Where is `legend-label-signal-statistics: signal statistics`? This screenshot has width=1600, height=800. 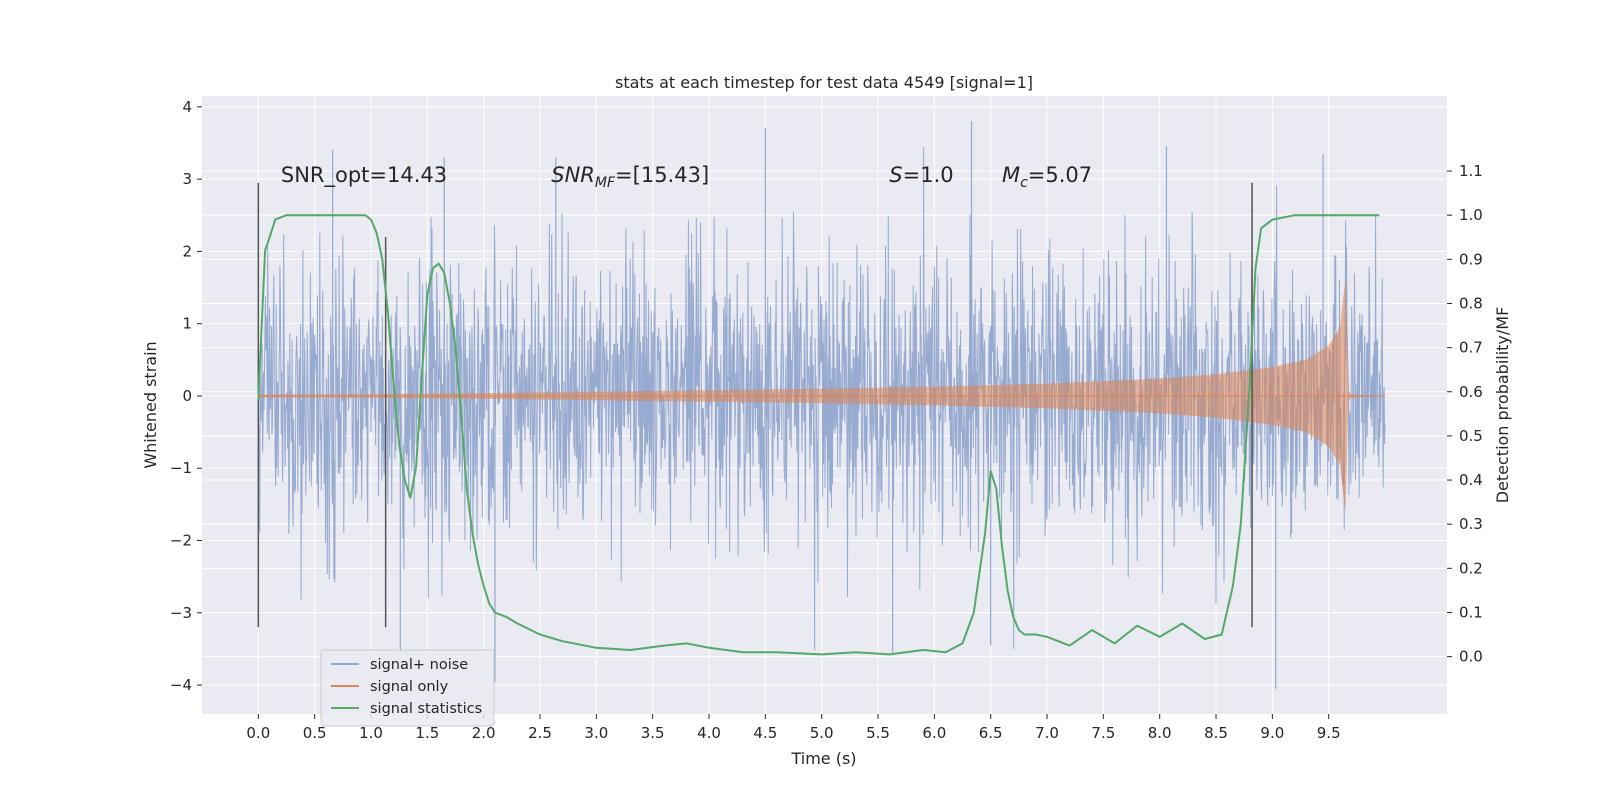 legend-label-signal-statistics: signal statistics is located at coordinates (426, 709).